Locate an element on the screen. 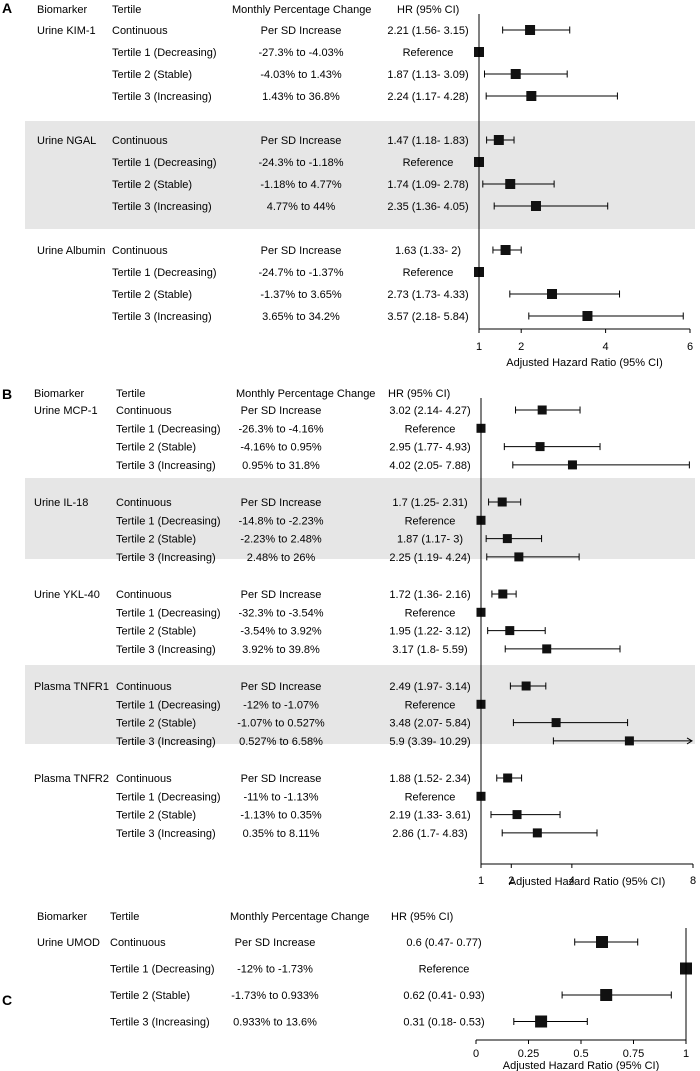 The image size is (700, 1071). x-tick-label: 0.25 is located at coordinates (528, 1054).